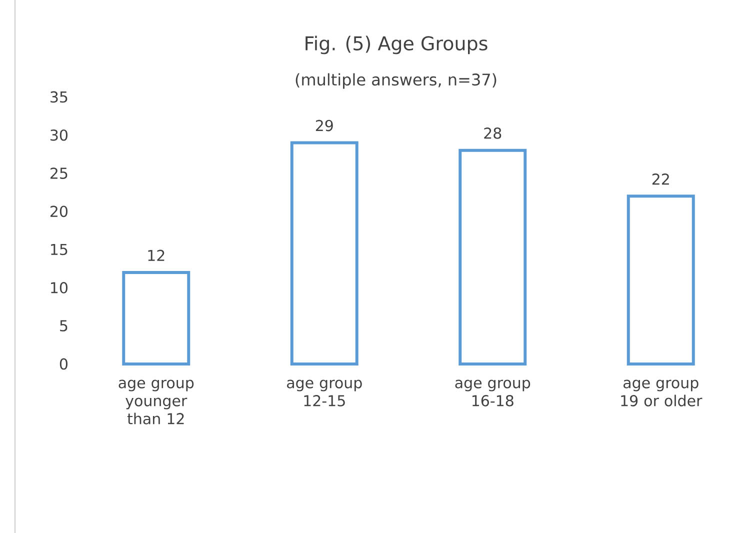  Describe the element at coordinates (396, 81) in the screenshot. I see `chart-subtitle: (multiple answers, n=37)` at that location.